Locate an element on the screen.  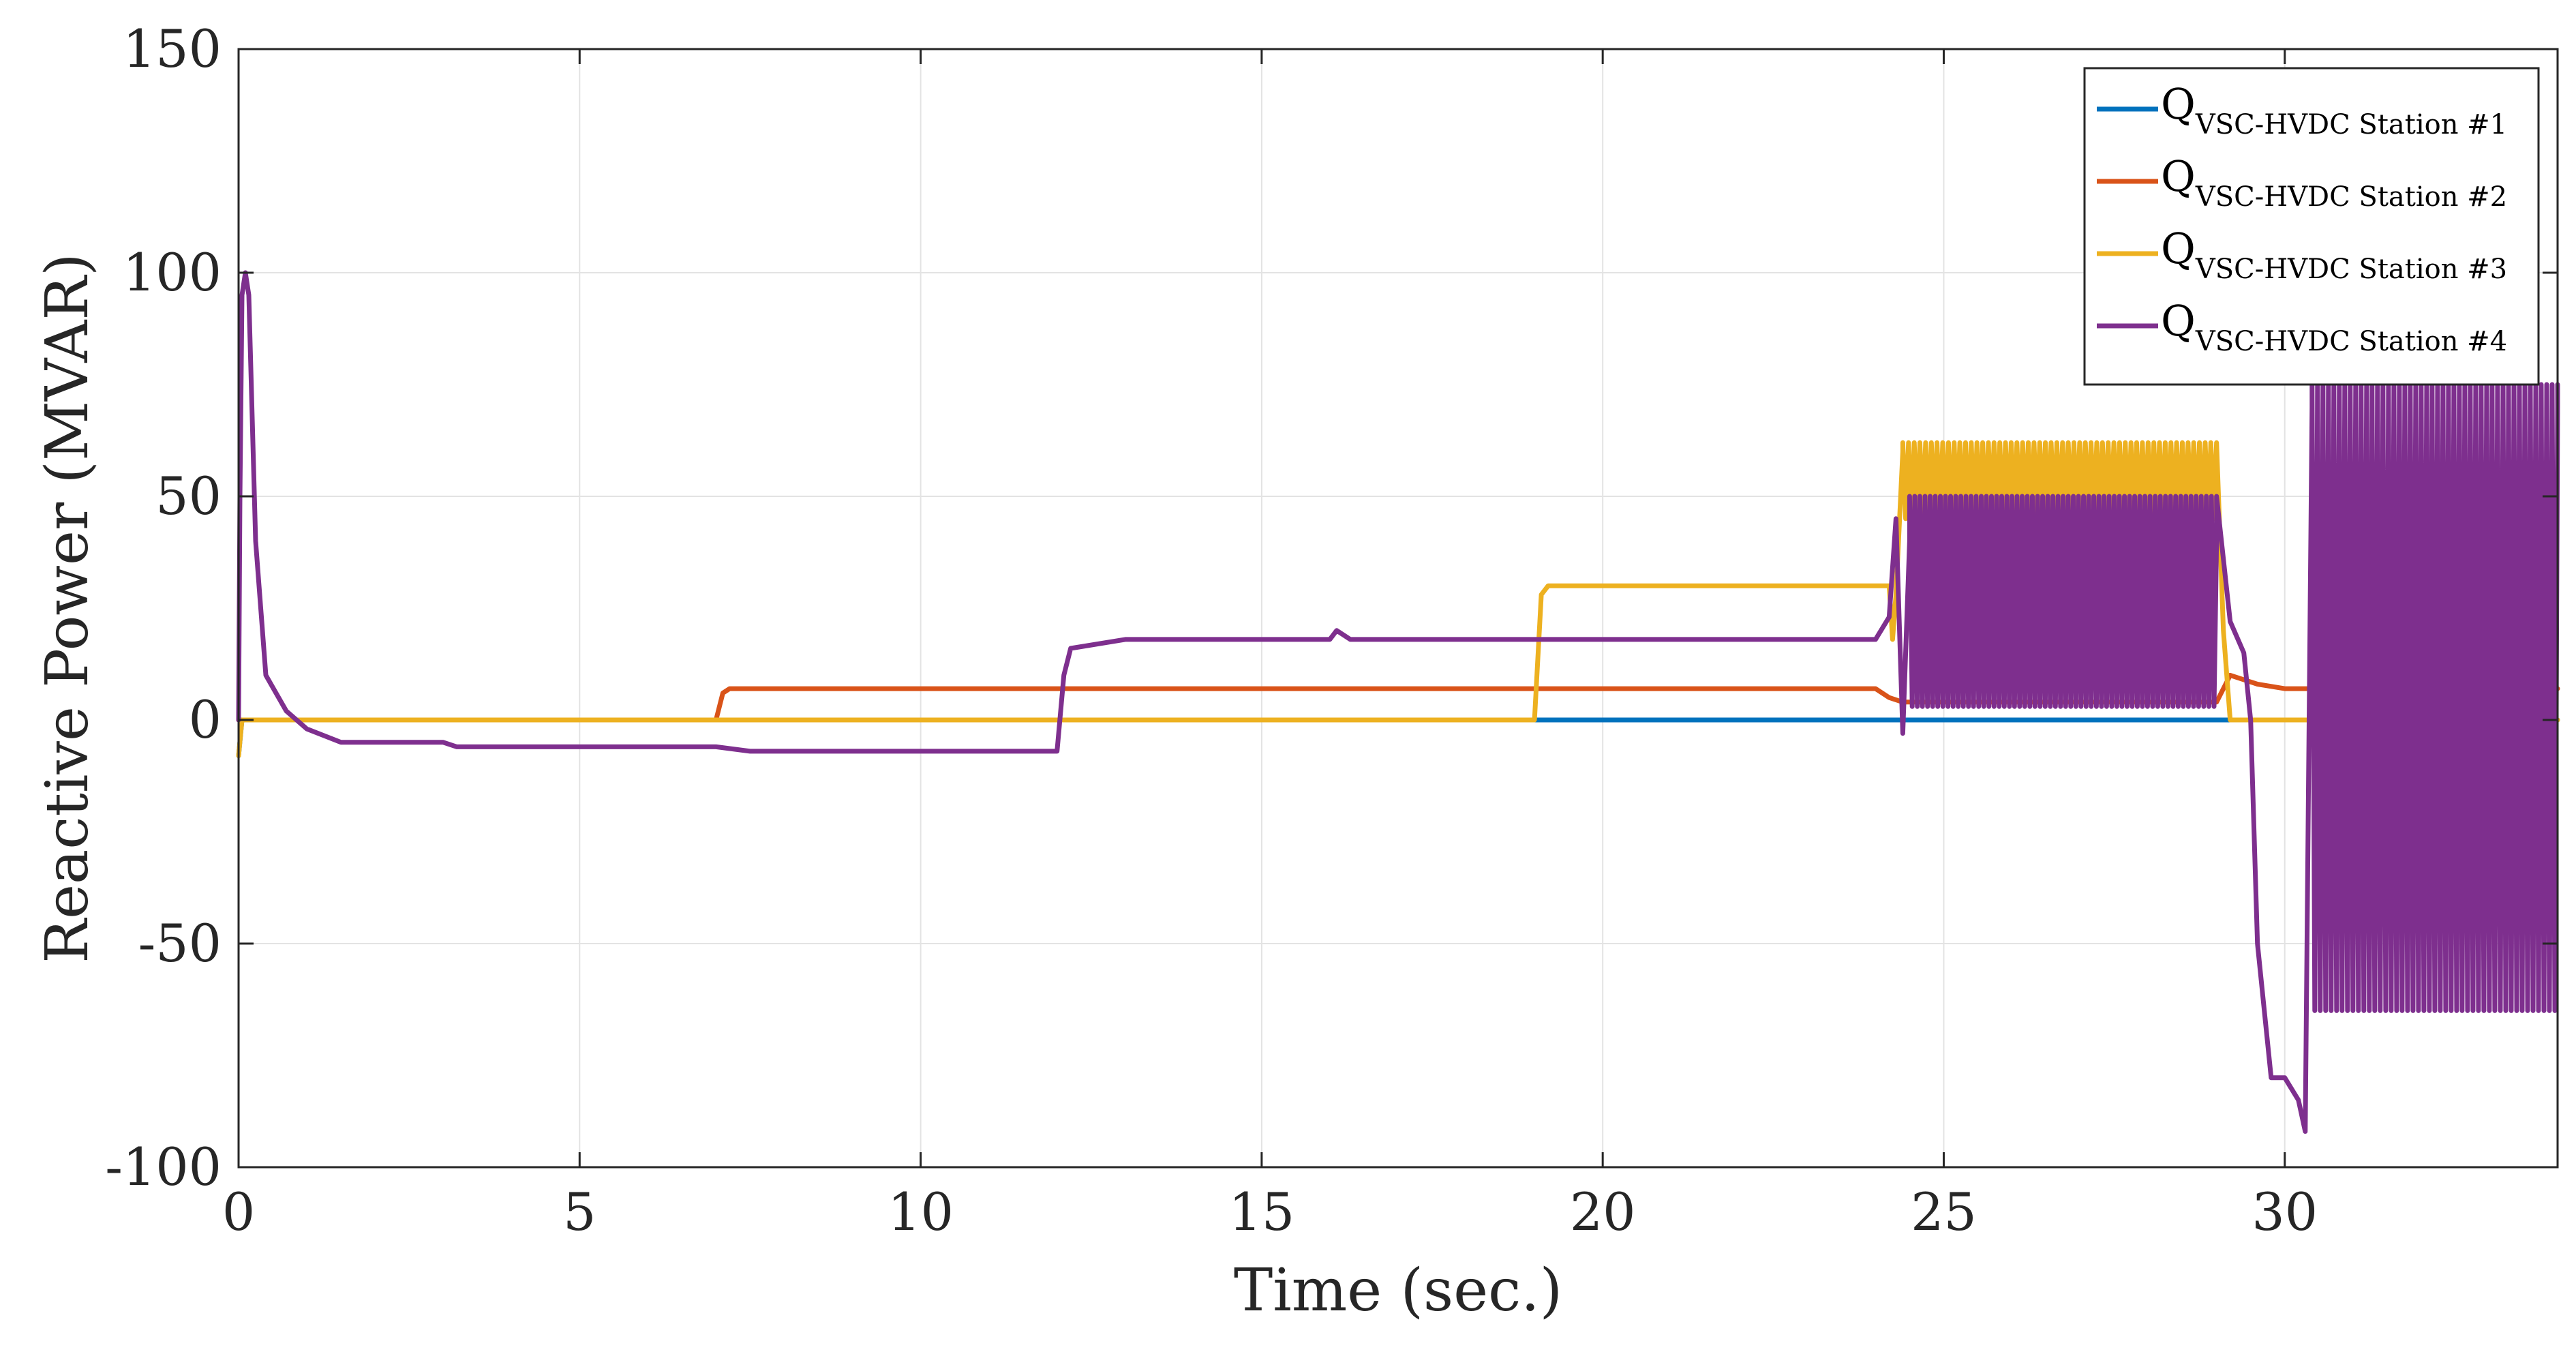
y-tick-label: -50 is located at coordinates (180, 943).